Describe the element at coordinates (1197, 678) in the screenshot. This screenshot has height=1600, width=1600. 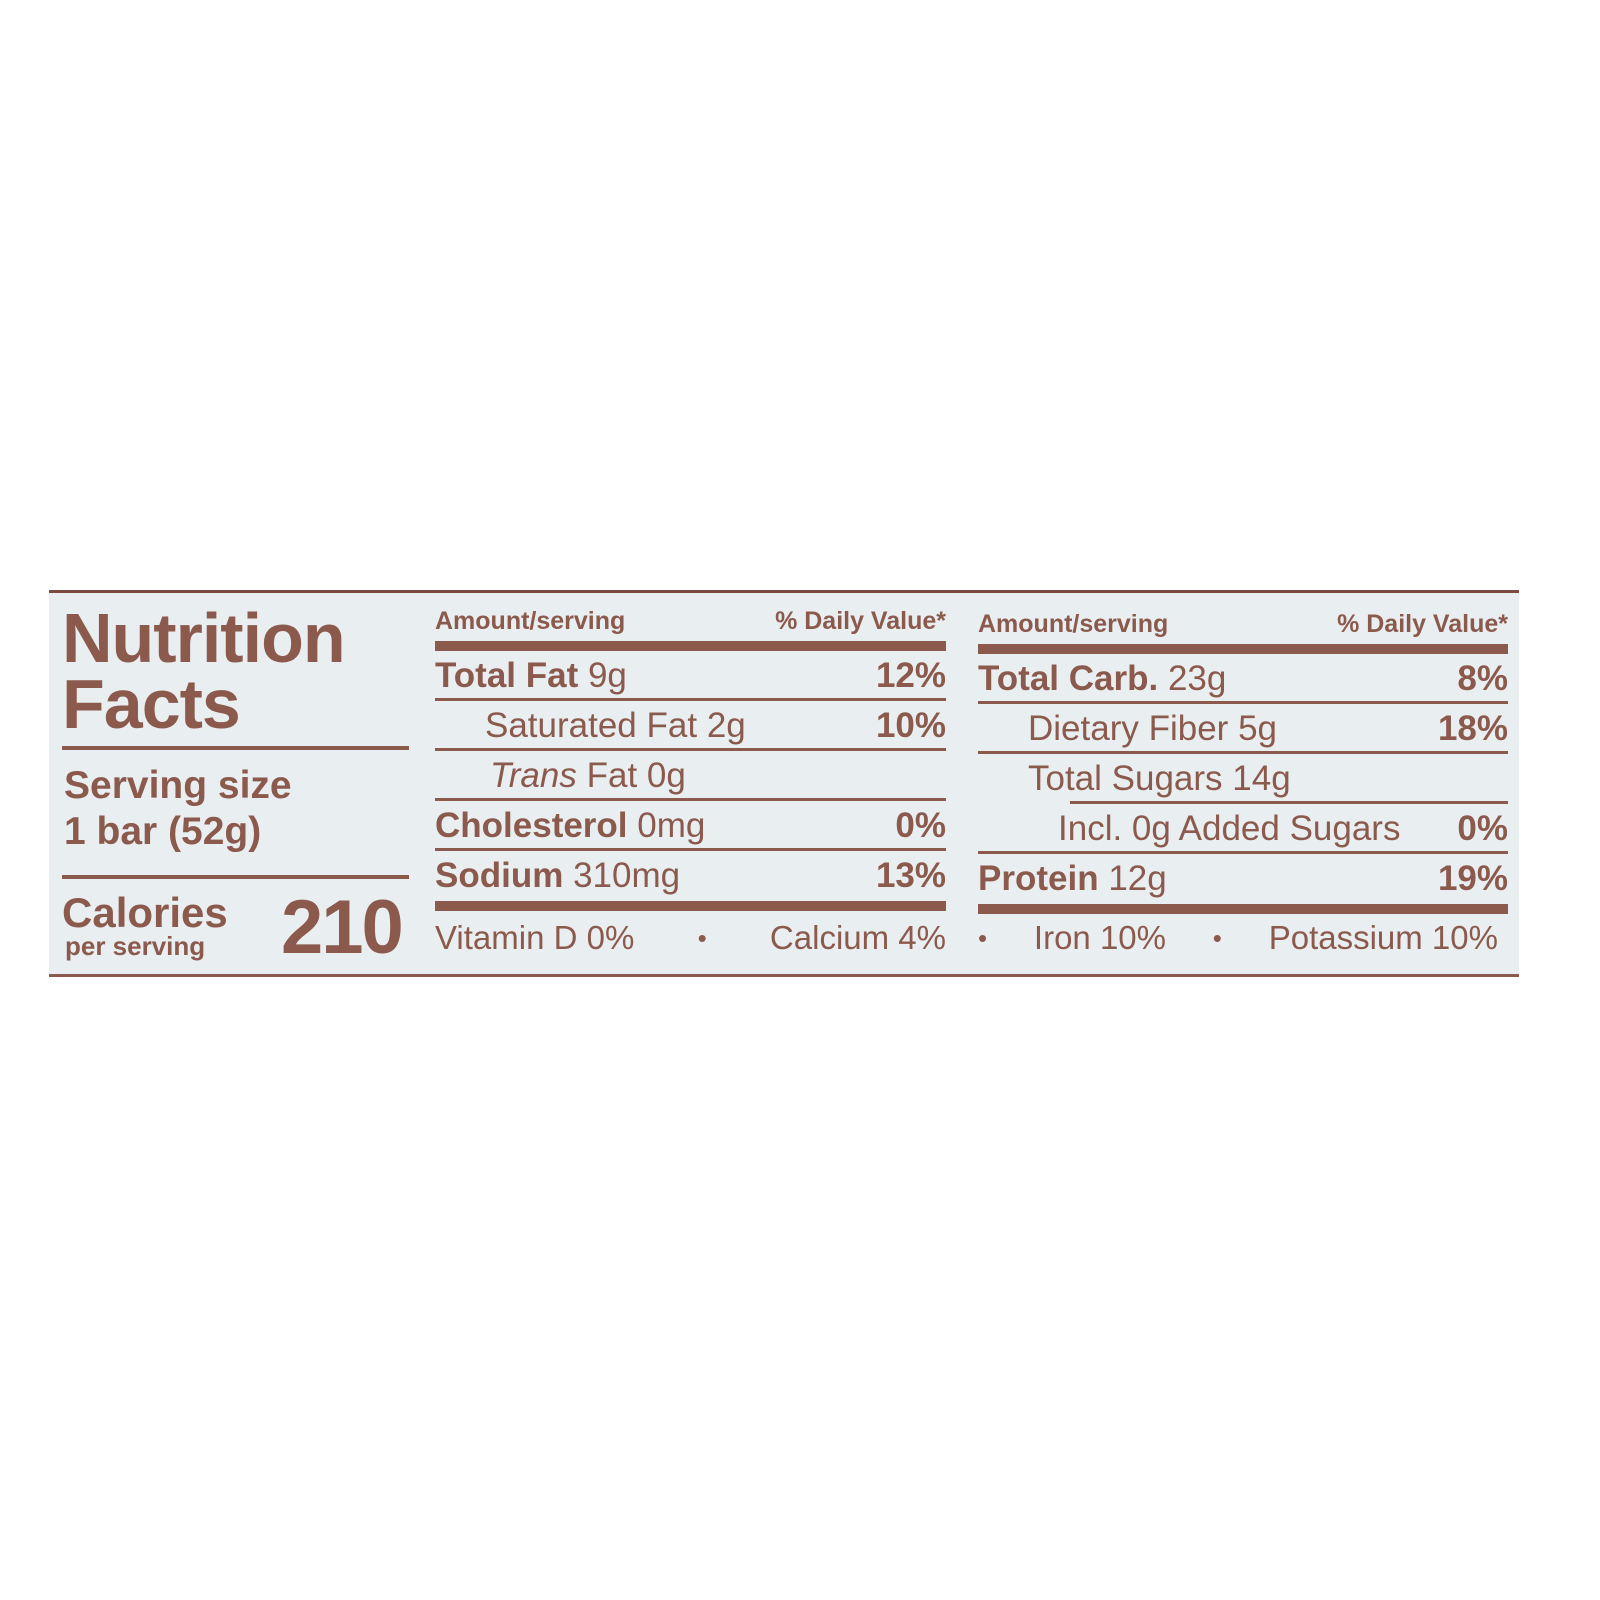
I see `nutrient-amount: 23g` at that location.